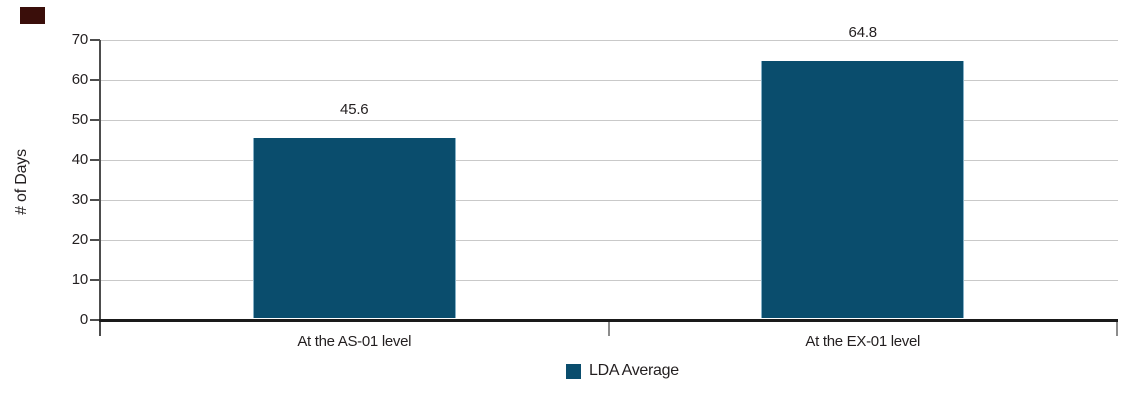 Image resolution: width=1136 pixels, height=411 pixels. I want to click on bar-value-label: 45.6, so click(354, 109).